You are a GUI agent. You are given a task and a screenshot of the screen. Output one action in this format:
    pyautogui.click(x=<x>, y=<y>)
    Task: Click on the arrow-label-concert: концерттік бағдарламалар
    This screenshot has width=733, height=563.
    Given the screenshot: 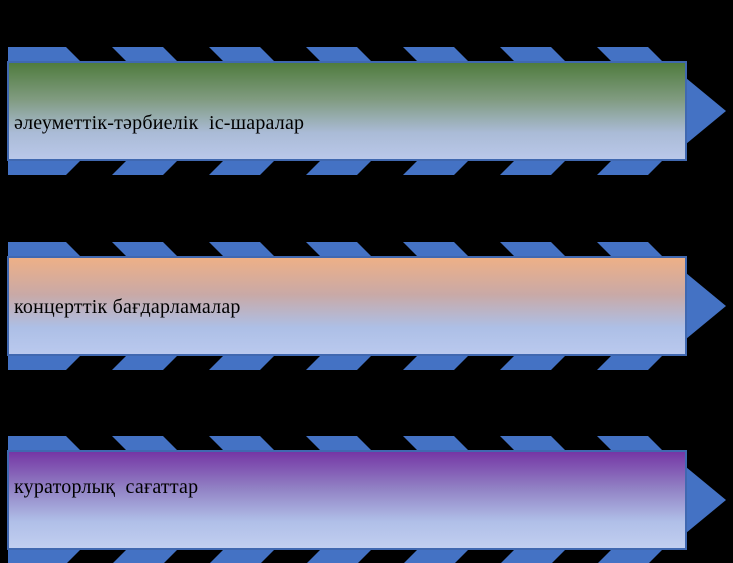 What is the action you would take?
    pyautogui.click(x=127, y=307)
    